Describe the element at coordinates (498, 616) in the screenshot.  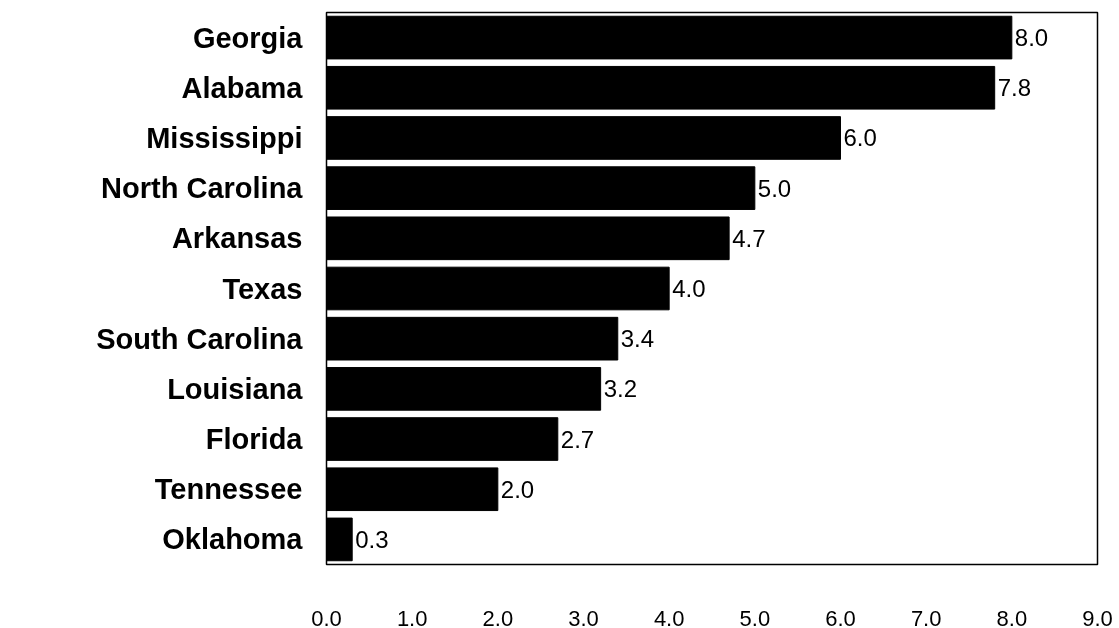
I see `x-tick-label: 2.0` at that location.